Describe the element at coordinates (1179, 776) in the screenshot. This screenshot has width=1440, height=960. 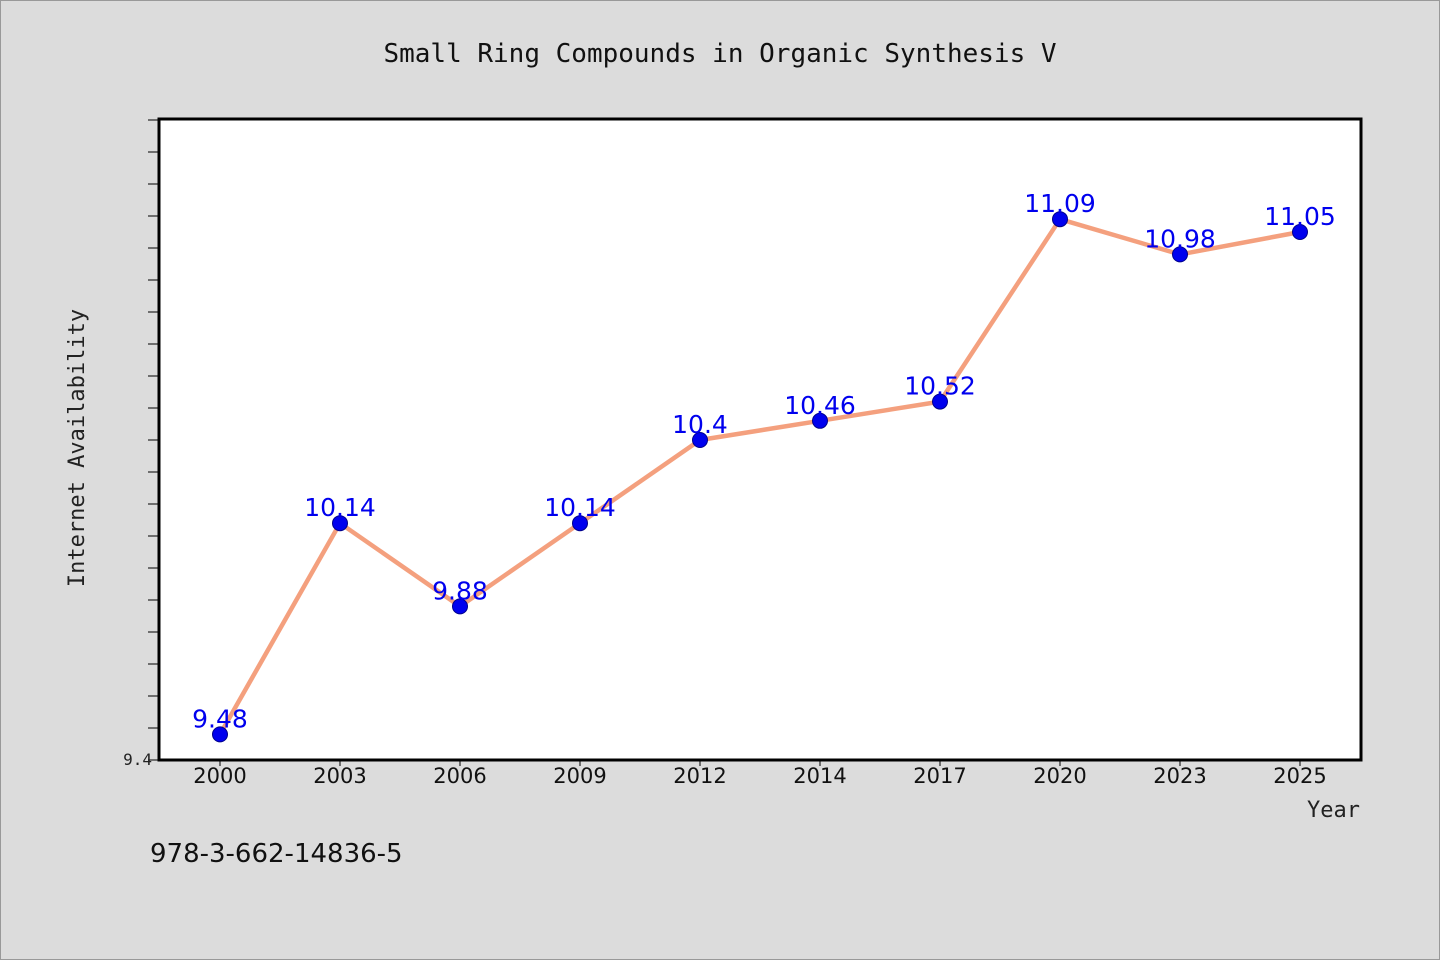
I see `x-tick-label: 2023` at that location.